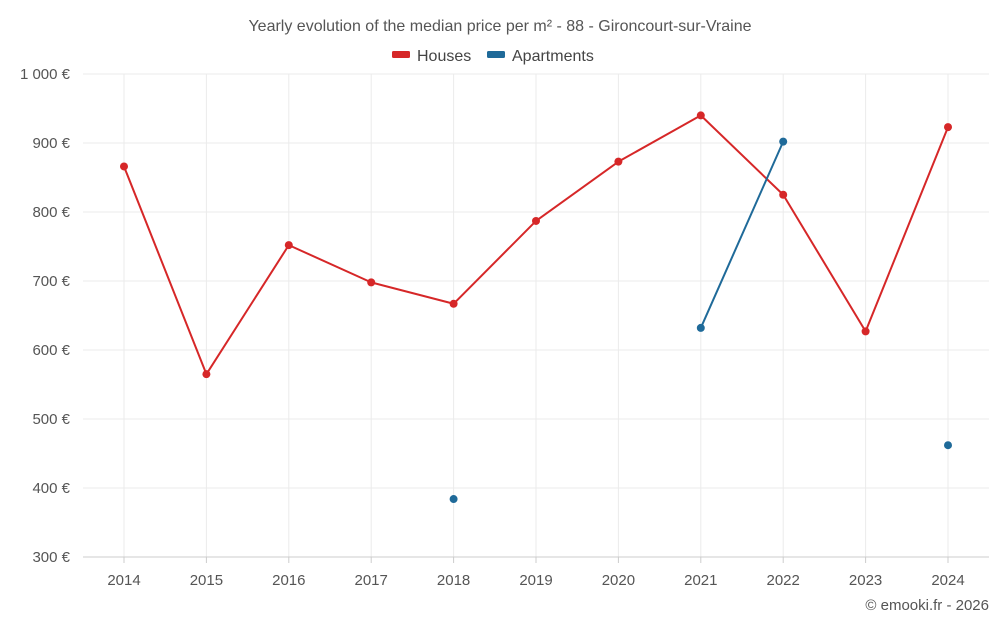 Image resolution: width=1000 pixels, height=625 pixels. Describe the element at coordinates (206, 580) in the screenshot. I see `x-tick-label: 2015` at that location.